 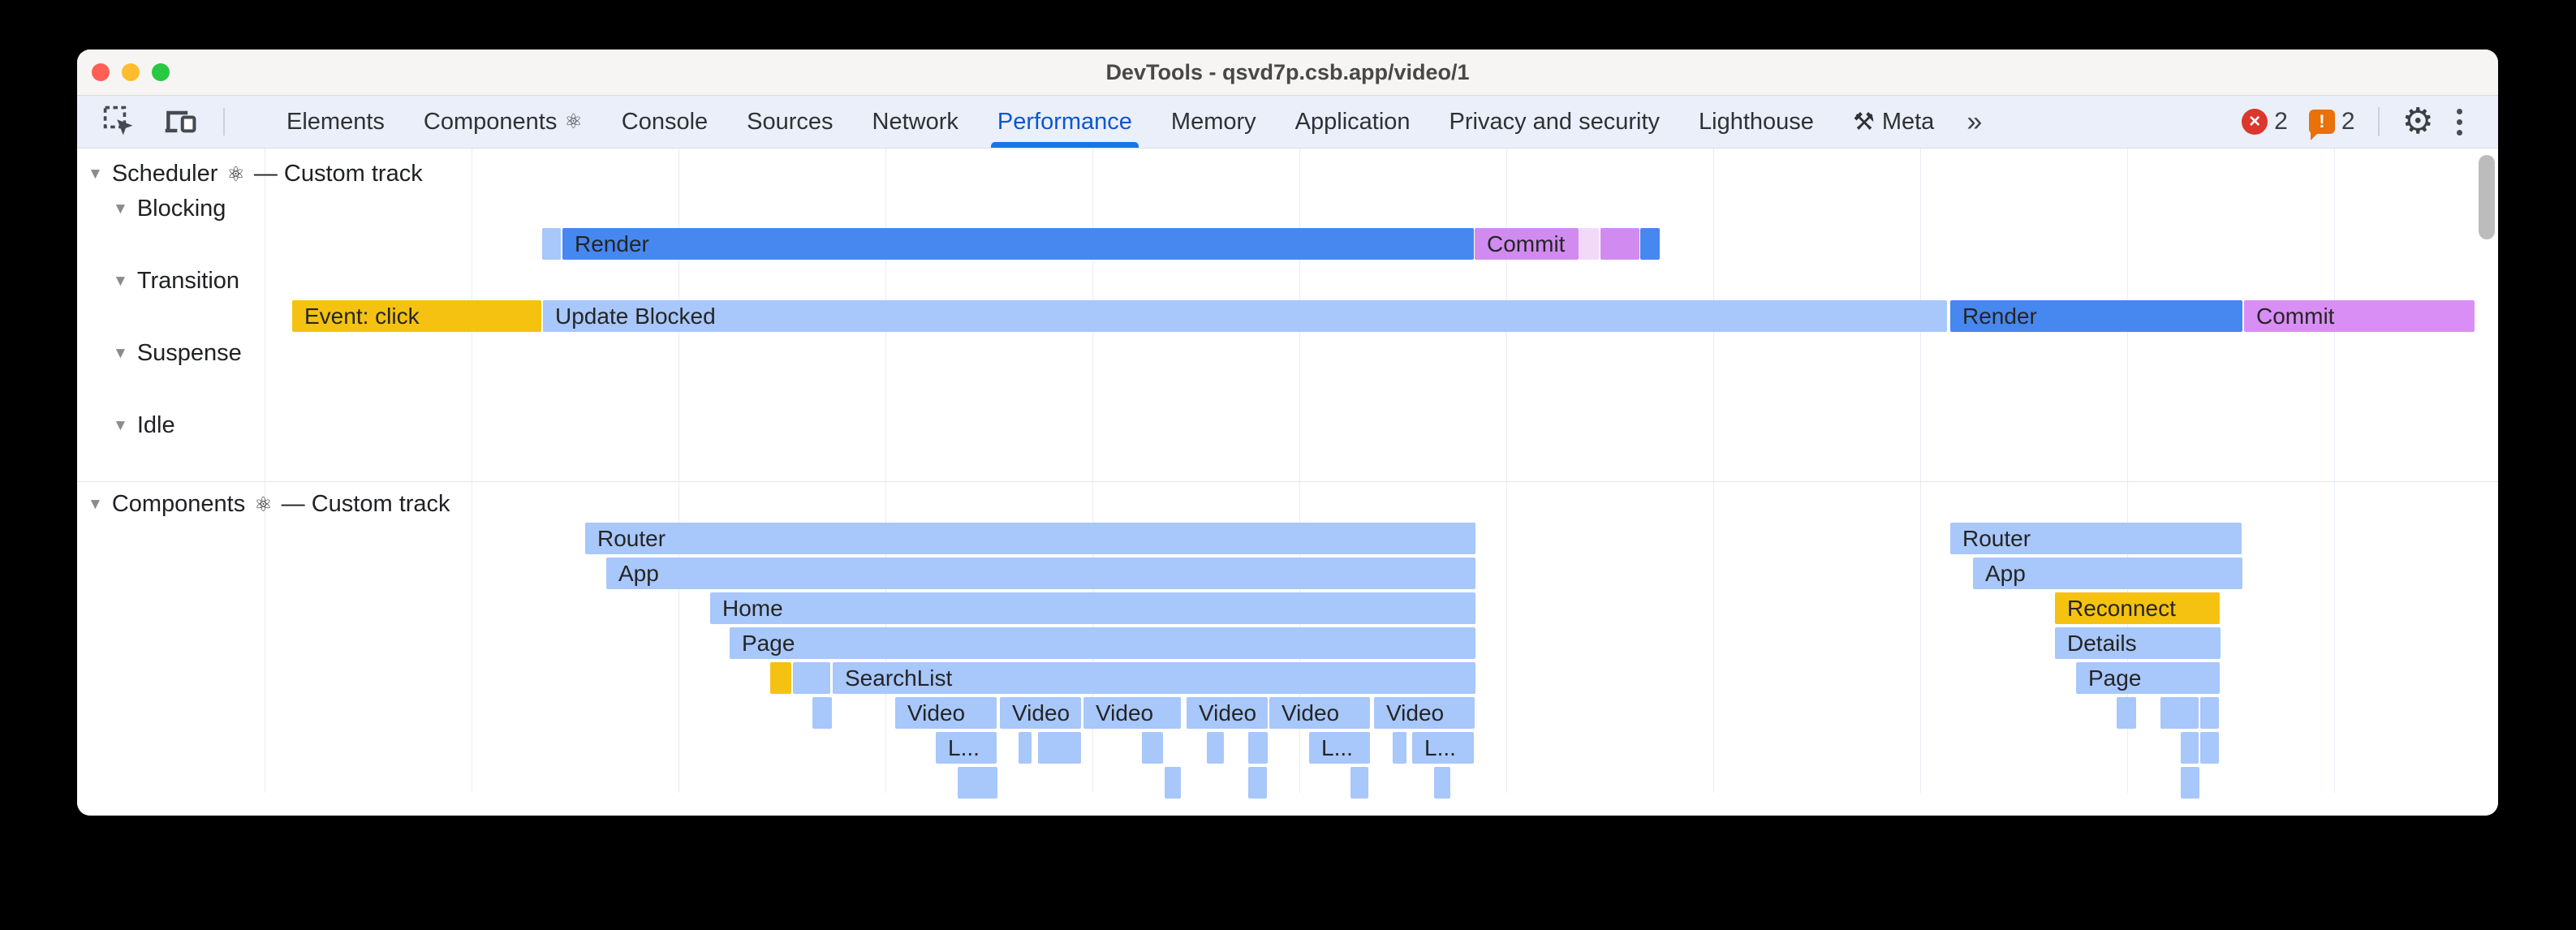 I want to click on tab-components: Components ⚛, so click(x=503, y=122).